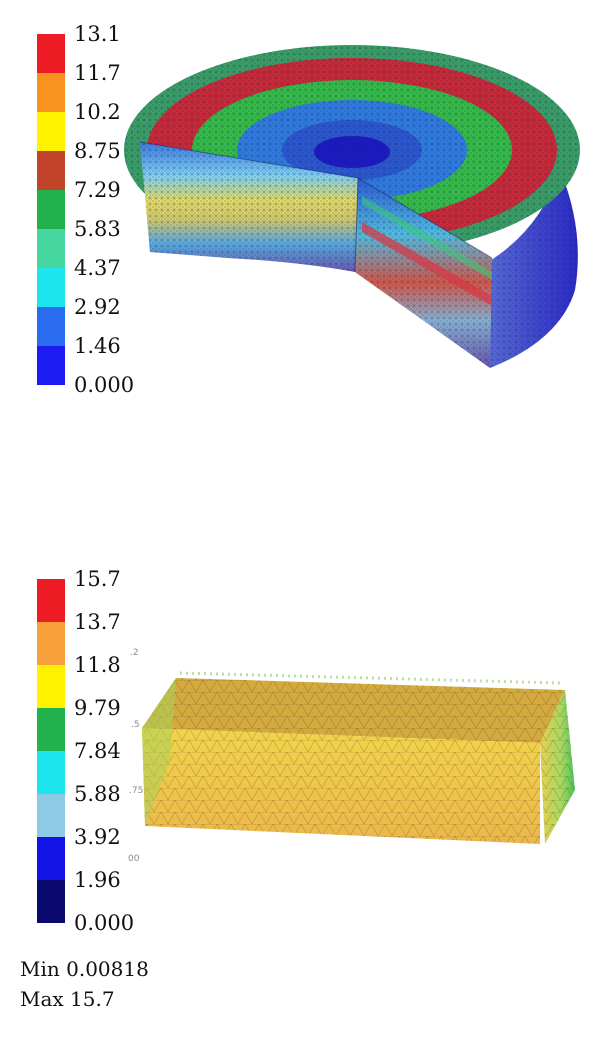 The height and width of the screenshot is (1039, 600). What do you see at coordinates (97, 837) in the screenshot?
I see `legend-tick-label: 3.92` at bounding box center [97, 837].